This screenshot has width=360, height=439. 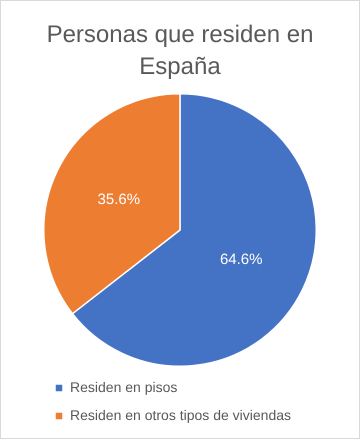 What do you see at coordinates (119, 199) in the screenshot?
I see `data-label: 35.6%` at bounding box center [119, 199].